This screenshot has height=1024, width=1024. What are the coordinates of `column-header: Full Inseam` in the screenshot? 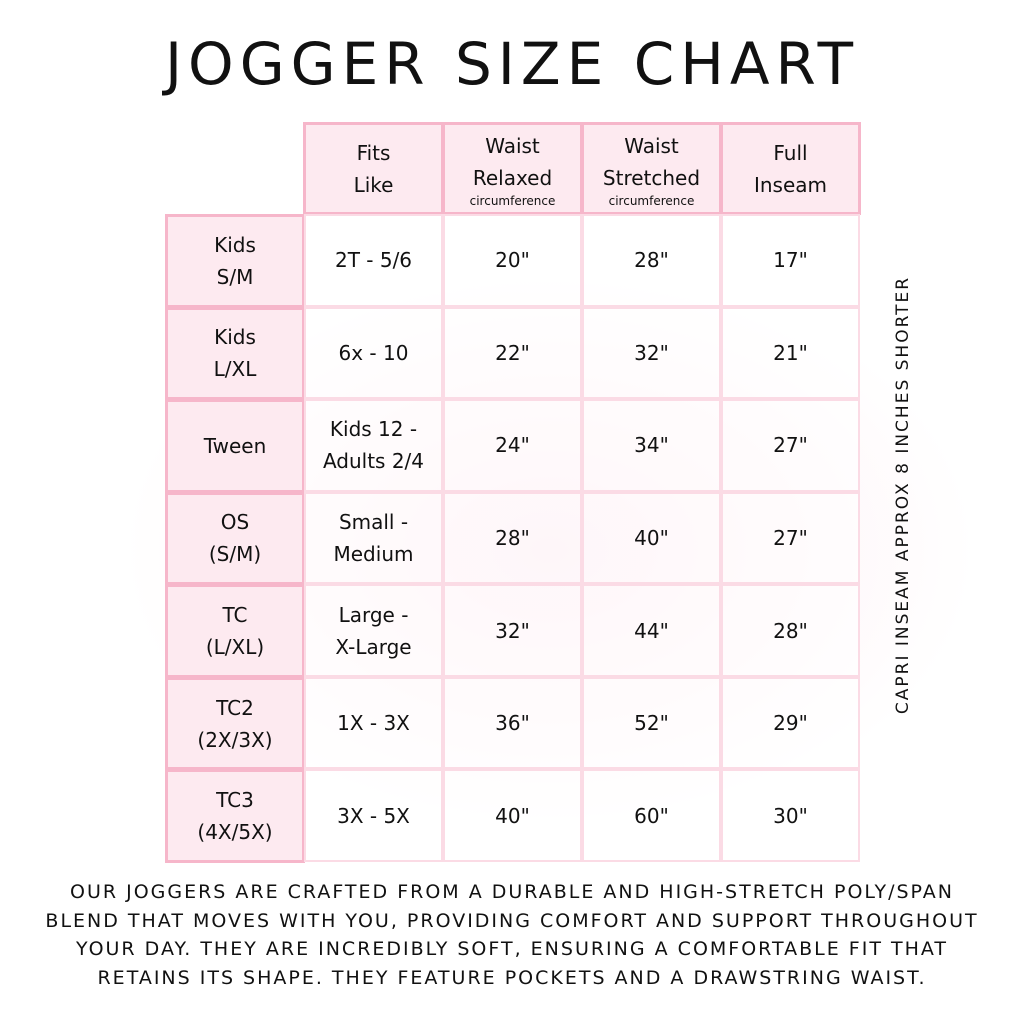 It's located at (790, 168).